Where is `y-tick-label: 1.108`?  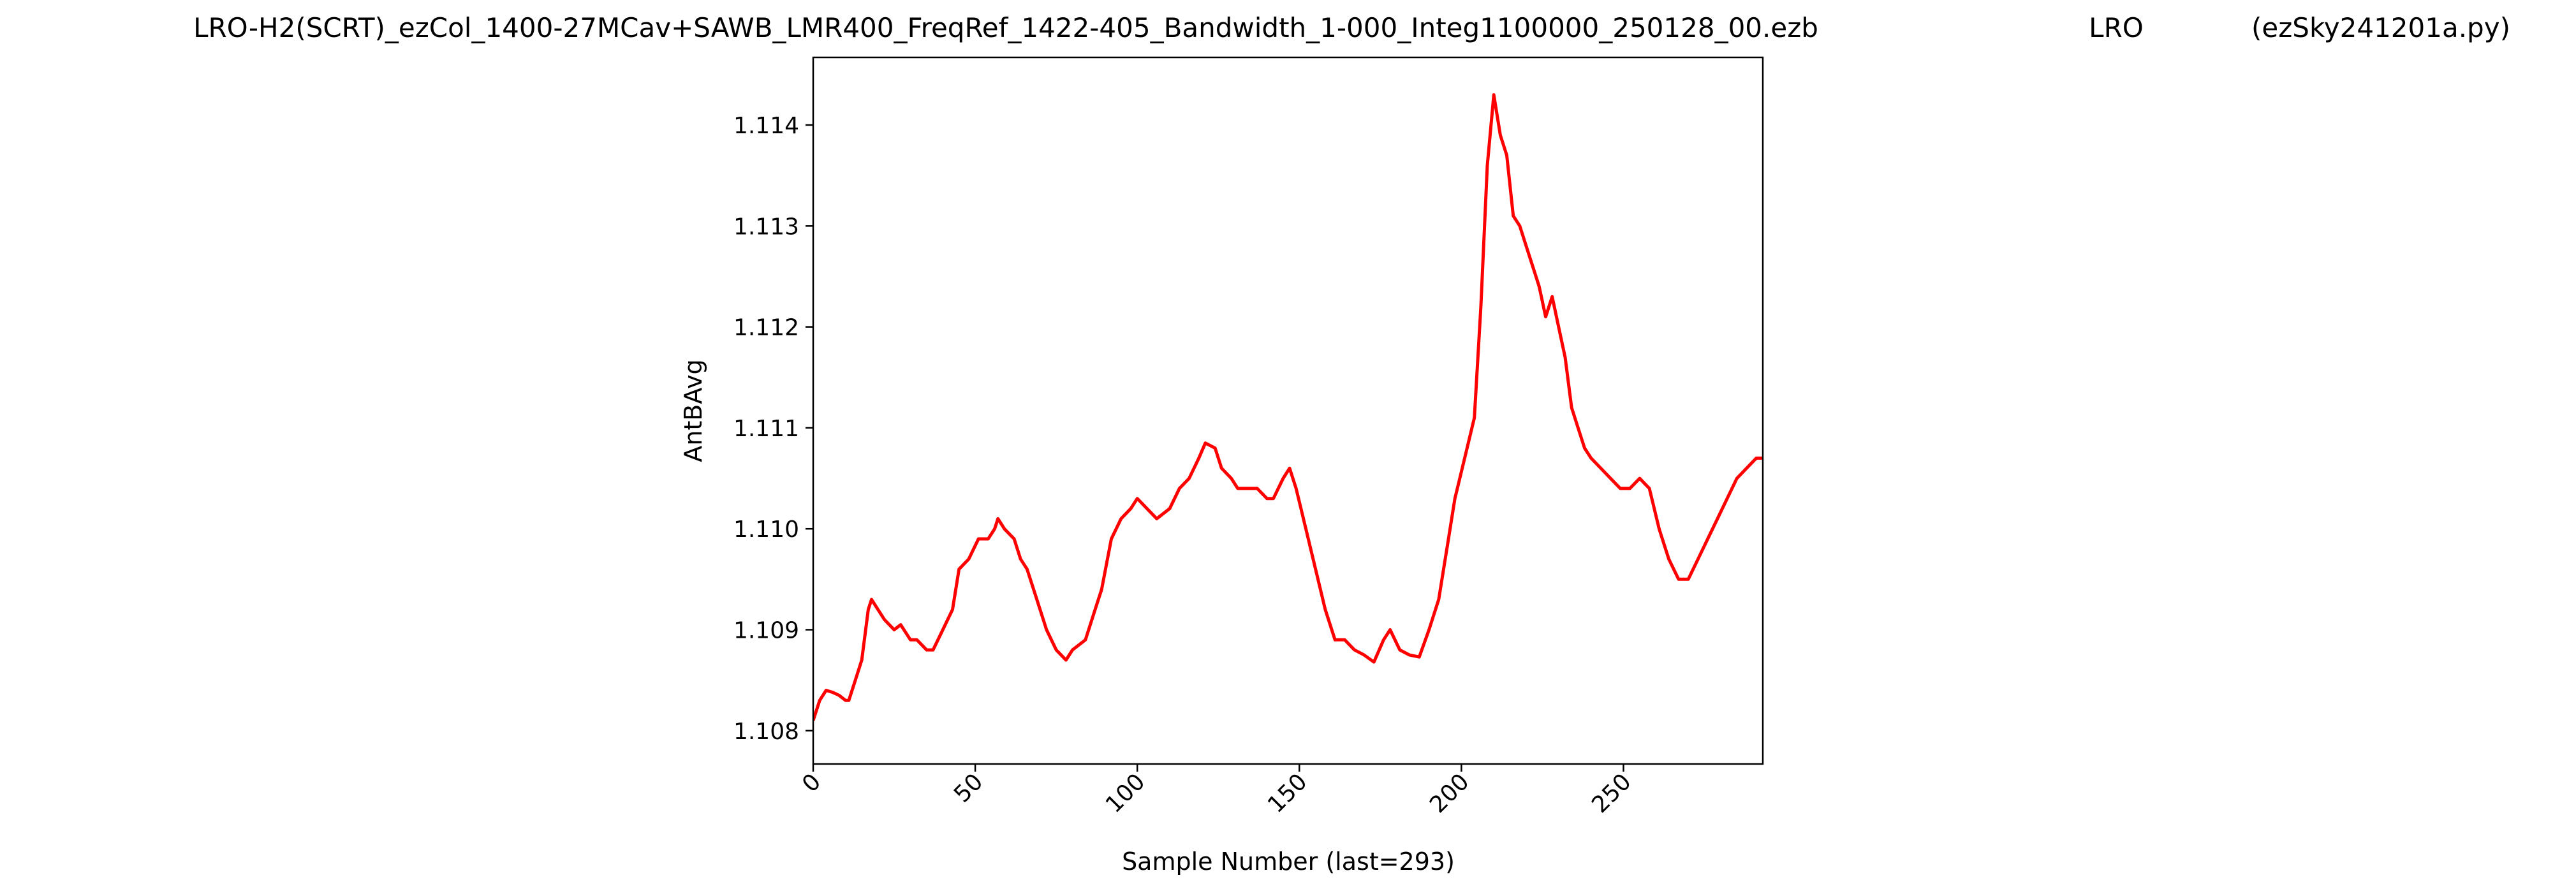 y-tick-label: 1.108 is located at coordinates (766, 732).